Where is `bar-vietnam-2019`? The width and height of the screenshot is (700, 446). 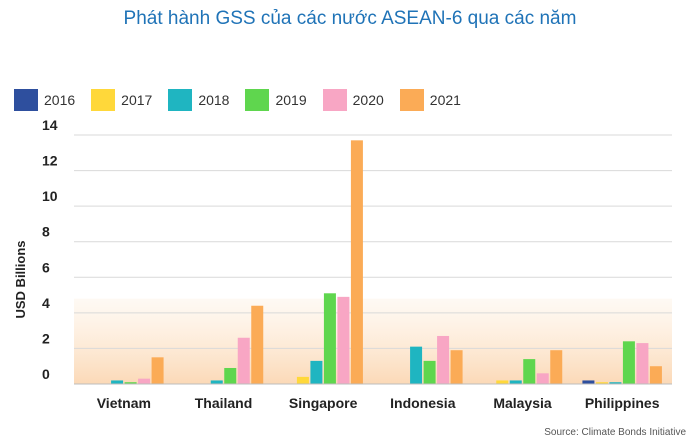
bar-vietnam-2019 is located at coordinates (130, 383).